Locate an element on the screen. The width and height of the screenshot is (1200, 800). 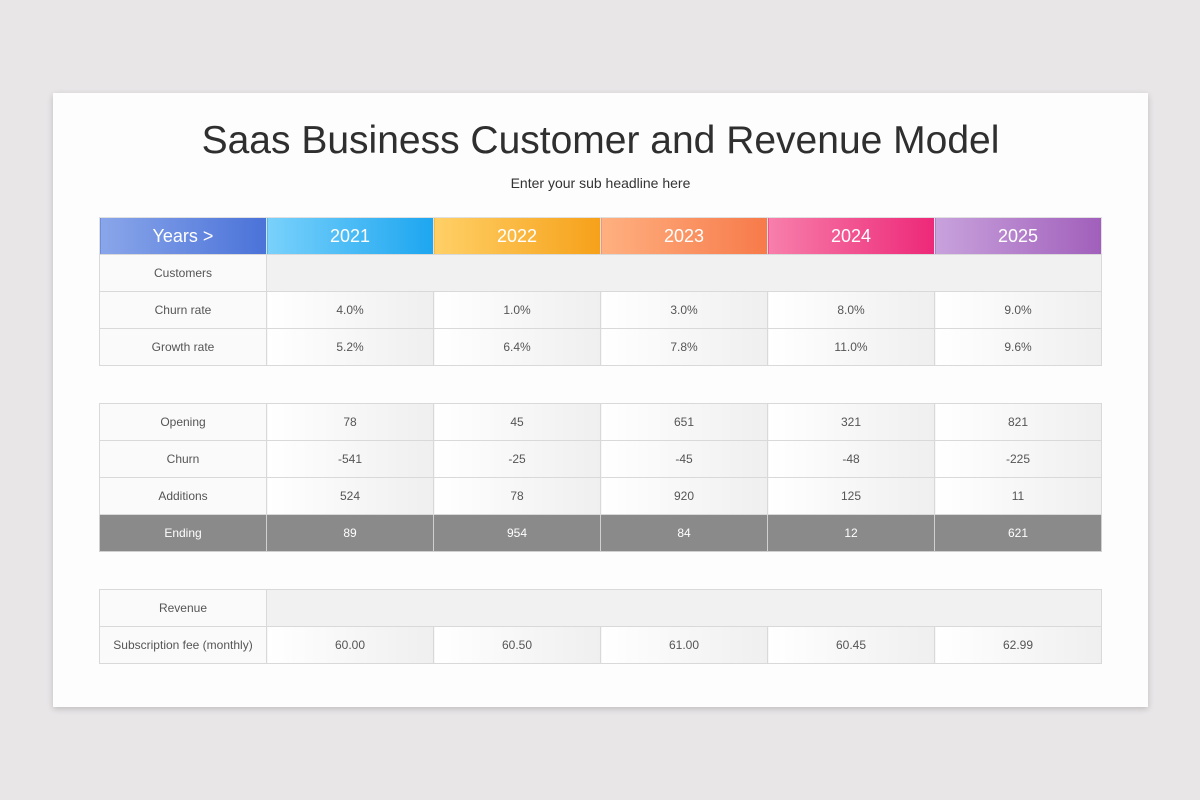
year-cell: 2025 is located at coordinates (1018, 236).